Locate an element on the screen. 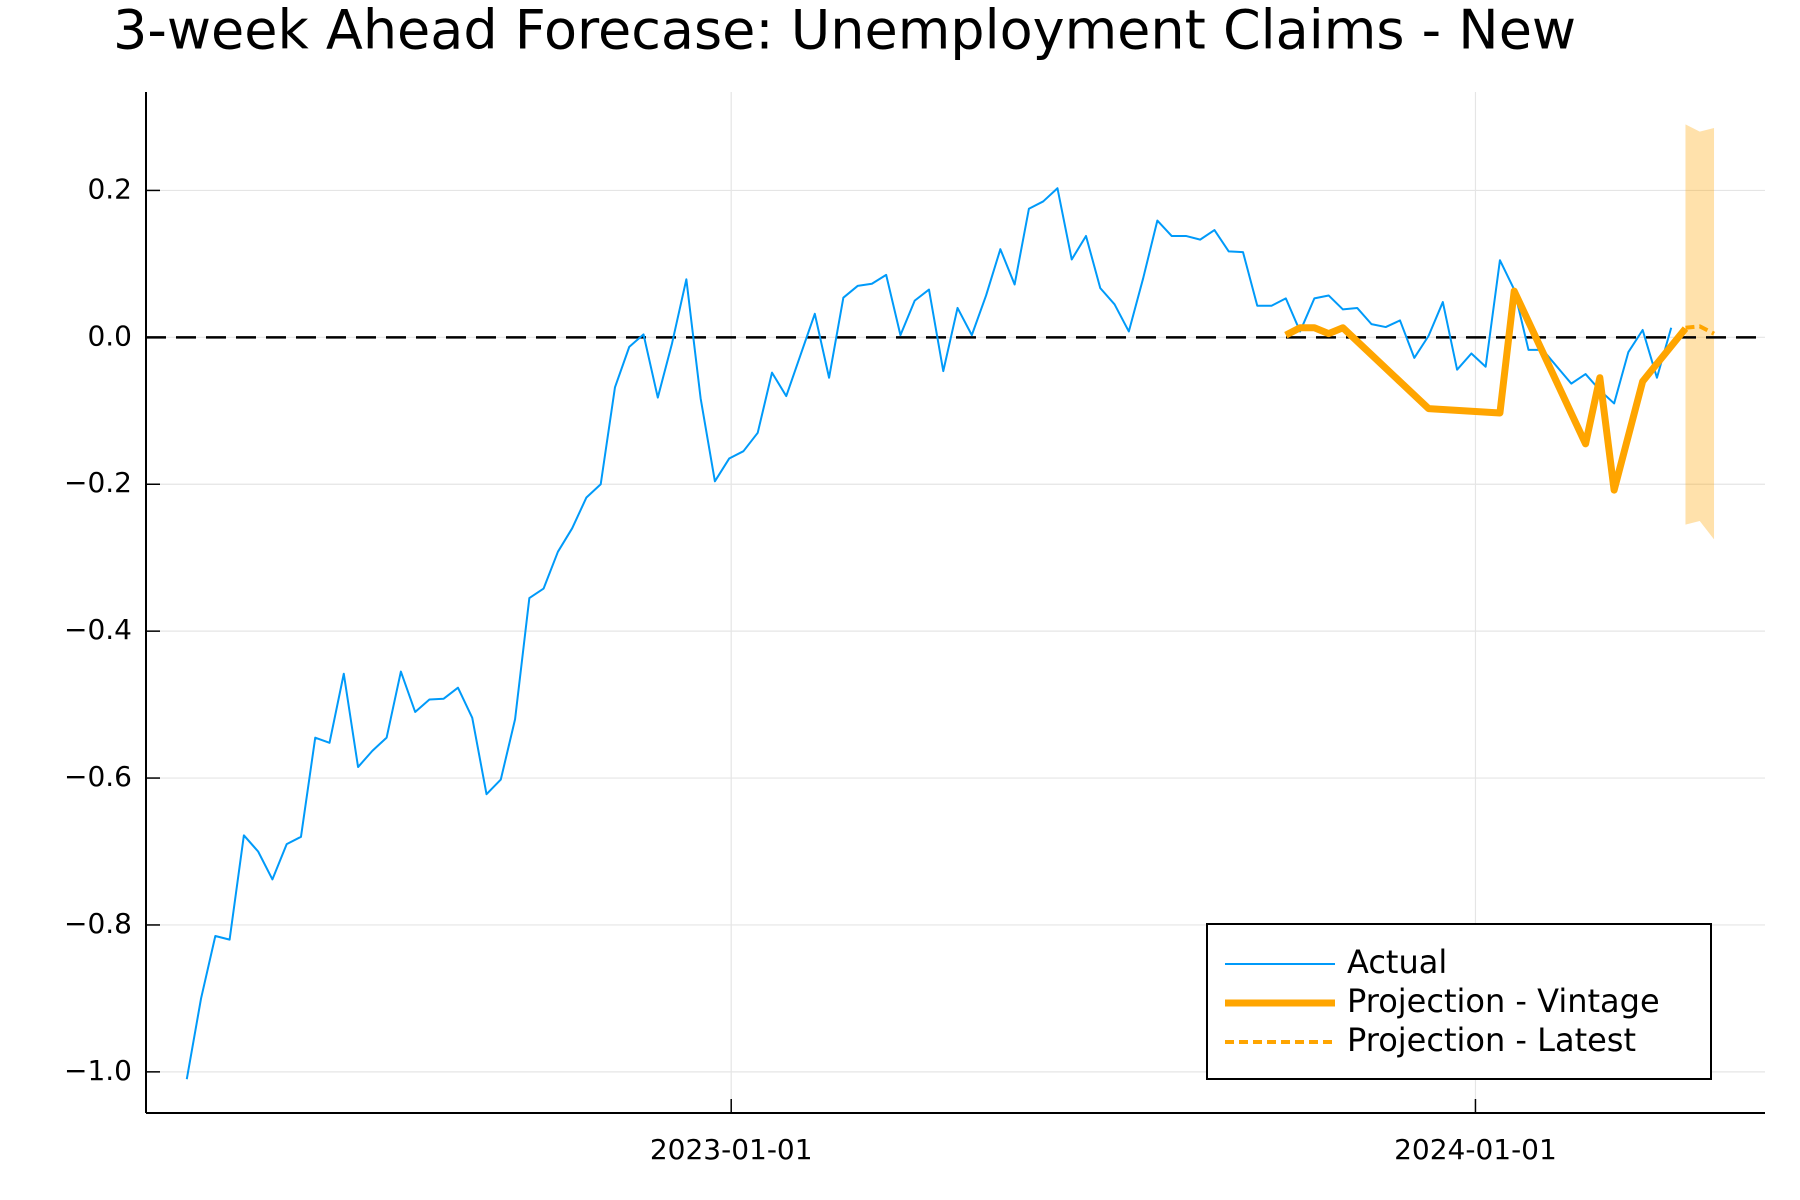 Image resolution: width=1800 pixels, height=1200 pixels. y-tick-label: −1.0 is located at coordinates (98, 1070).